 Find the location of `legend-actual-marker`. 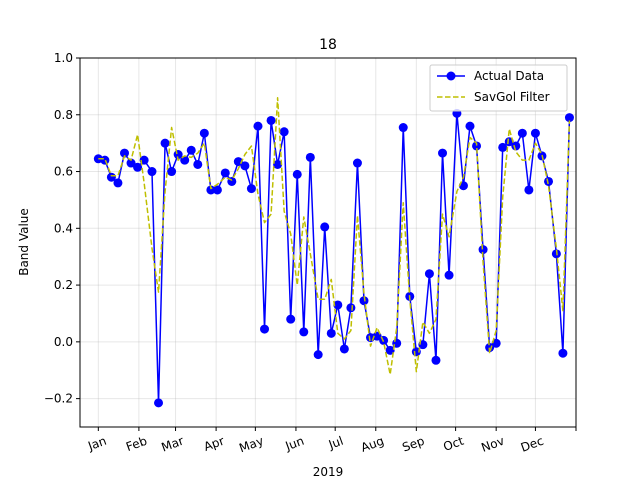

legend-actual-marker is located at coordinates (451, 76).